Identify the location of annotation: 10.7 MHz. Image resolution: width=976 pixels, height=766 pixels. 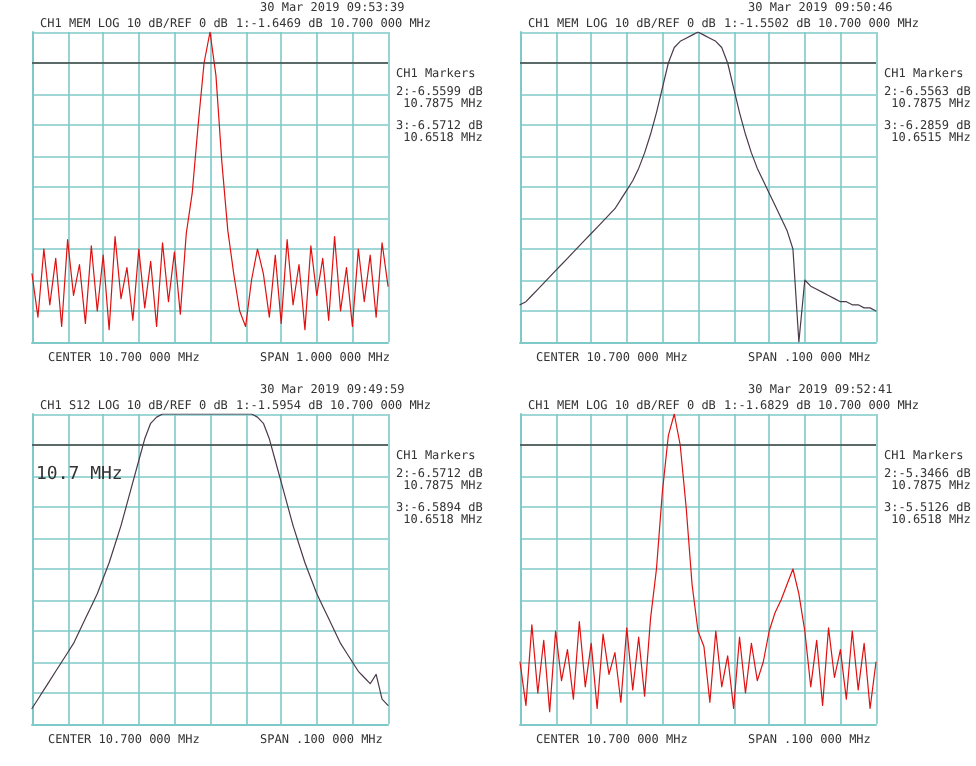
(79, 475).